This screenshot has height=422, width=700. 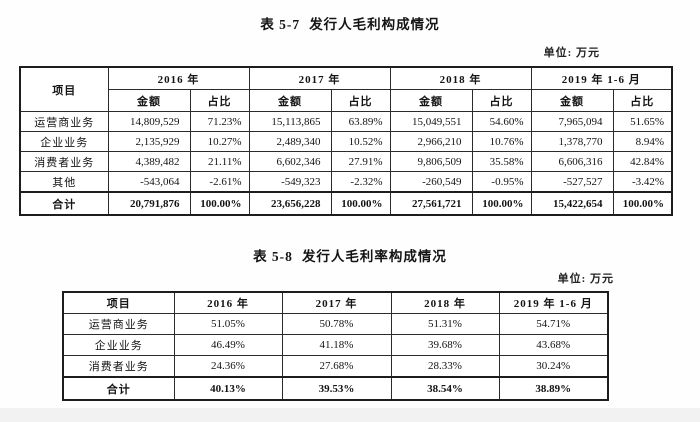 What do you see at coordinates (585, 279) in the screenshot?
I see `table-5-8-unit-label: 单位: 万元` at bounding box center [585, 279].